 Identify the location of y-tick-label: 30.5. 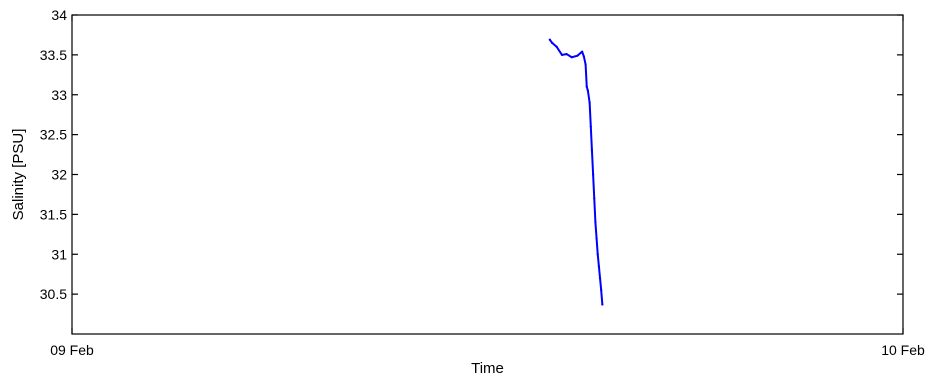
(53, 294).